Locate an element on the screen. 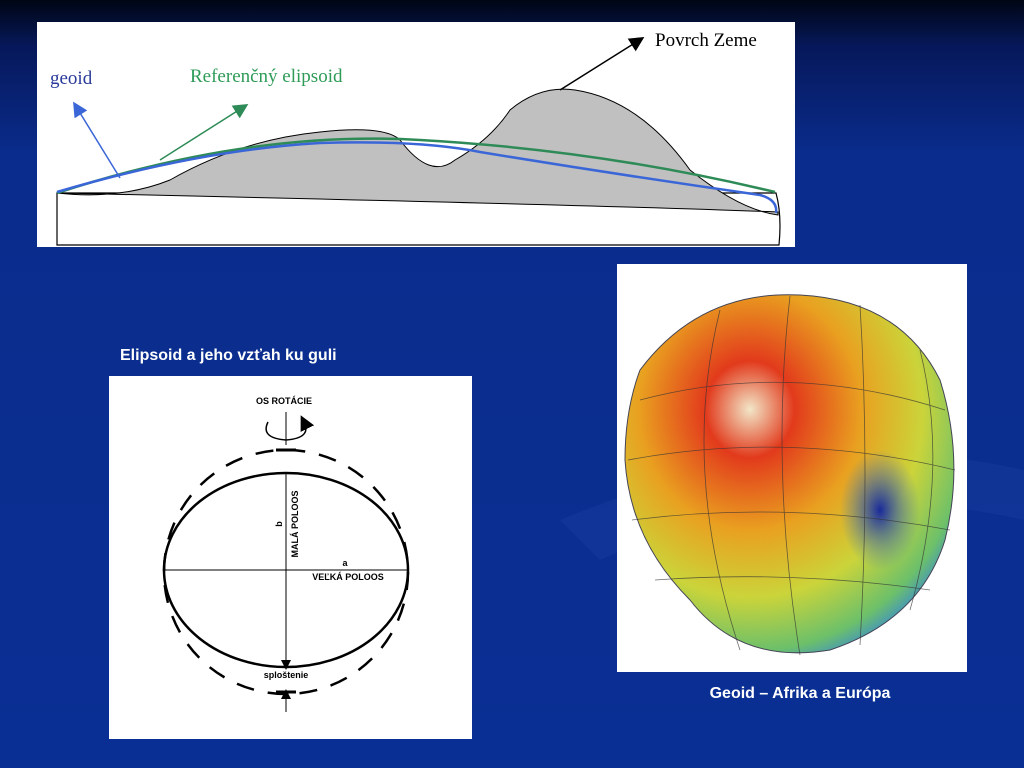 Image resolution: width=1024 pixels, height=768 pixels. blue-anomaly is located at coordinates (880, 510).